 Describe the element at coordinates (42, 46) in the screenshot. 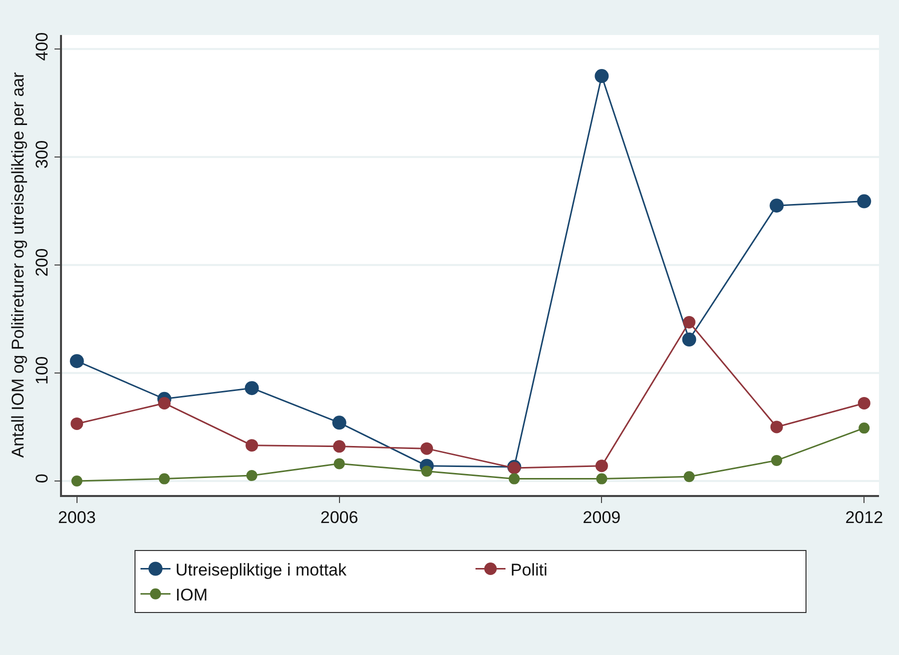

I see `y-tick-label: 400` at that location.